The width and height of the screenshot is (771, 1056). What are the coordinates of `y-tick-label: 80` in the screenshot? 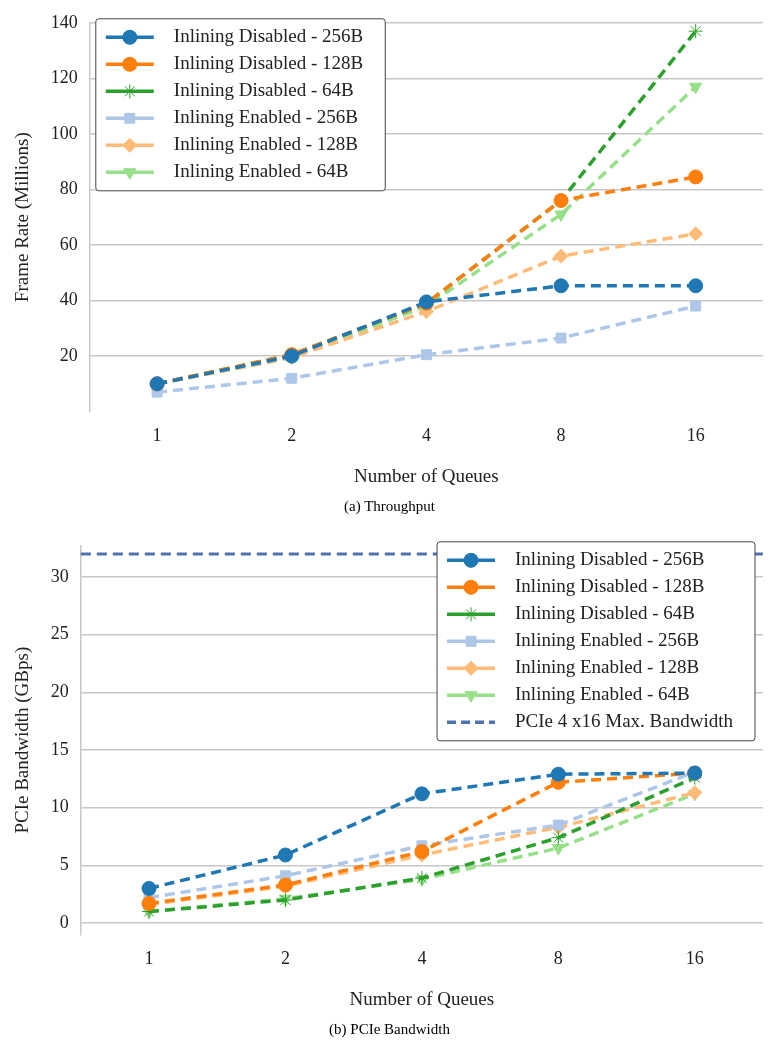 It's located at (68, 188).